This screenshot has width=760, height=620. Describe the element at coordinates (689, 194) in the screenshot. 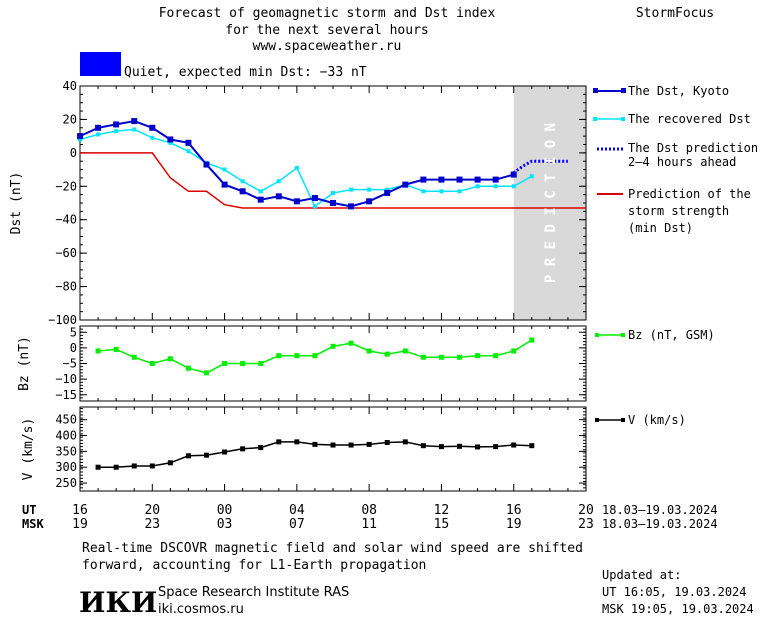

I see `legend-strength-1: Prediction of the` at that location.